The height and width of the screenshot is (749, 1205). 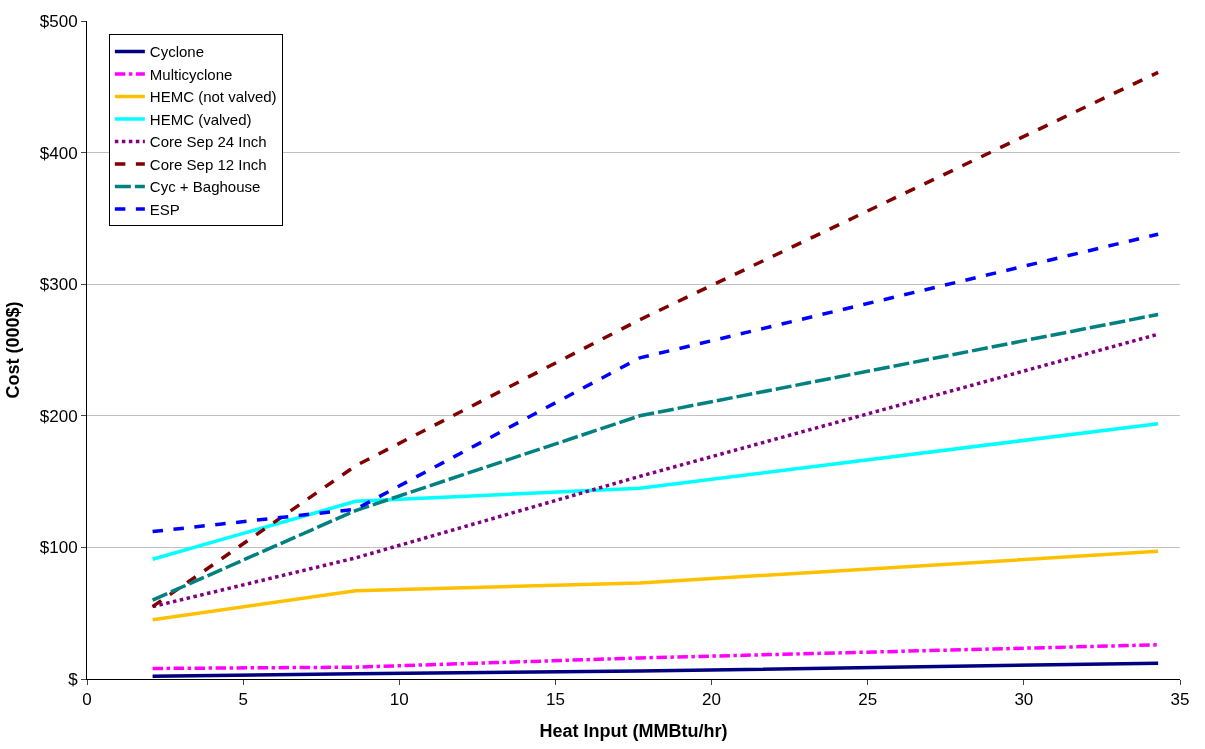 What do you see at coordinates (555, 700) in the screenshot?
I see `x-tick-label: 15` at bounding box center [555, 700].